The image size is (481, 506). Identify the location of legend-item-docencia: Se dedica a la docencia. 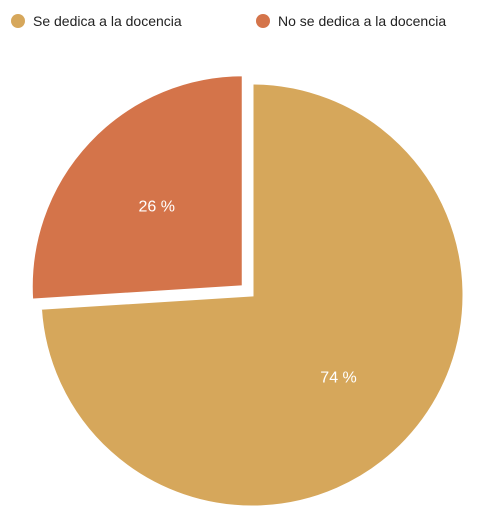
(96, 21).